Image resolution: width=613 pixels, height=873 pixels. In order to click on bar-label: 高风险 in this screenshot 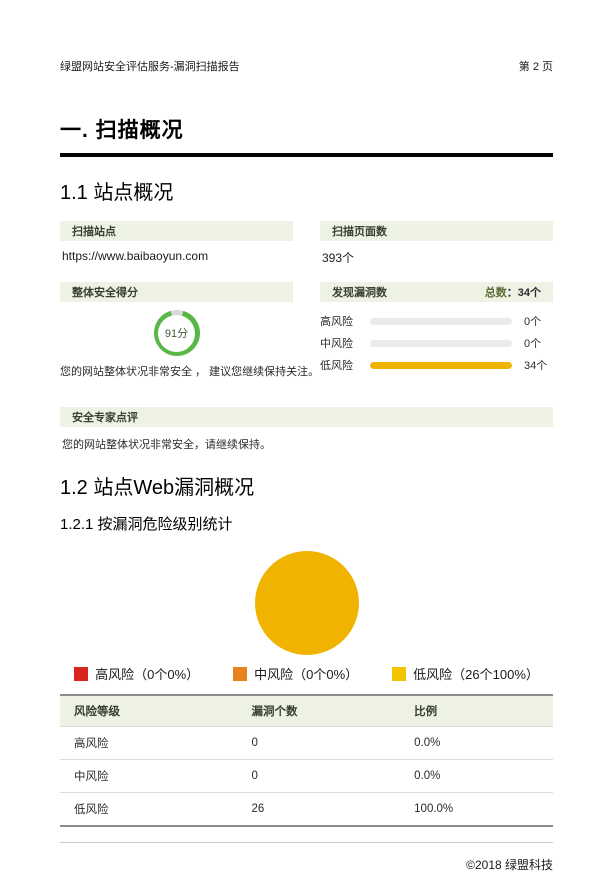, I will do `click(336, 322)`.